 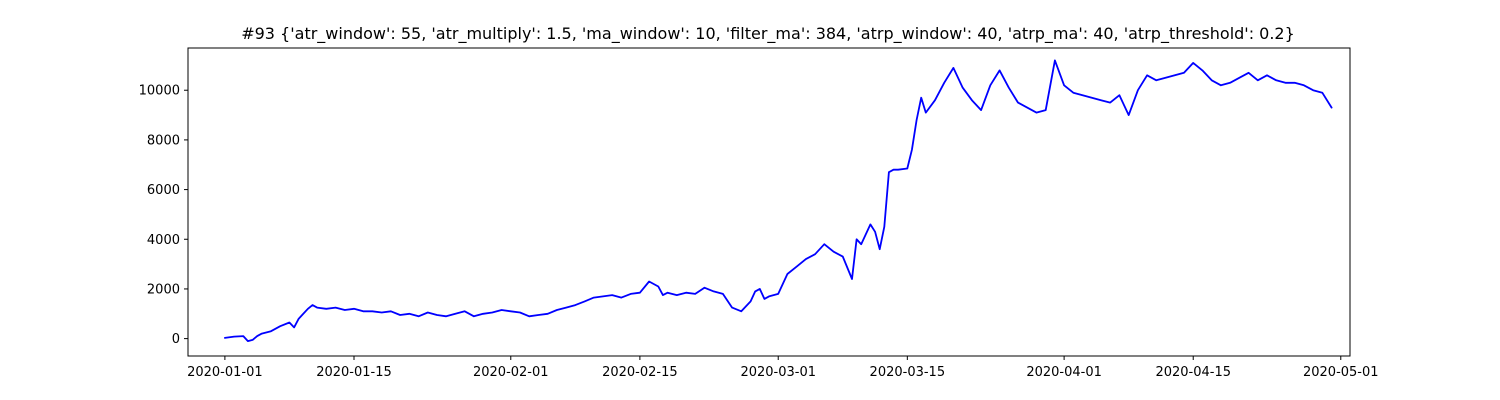 I want to click on x-tick-label: 2020-01-15, so click(x=354, y=372).